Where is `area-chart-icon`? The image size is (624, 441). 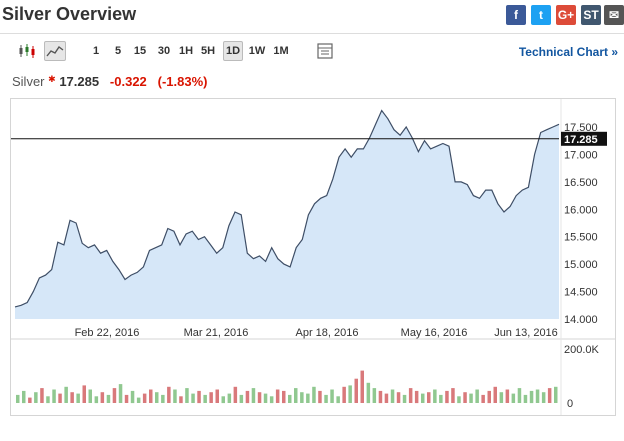 area-chart-icon is located at coordinates (55, 51).